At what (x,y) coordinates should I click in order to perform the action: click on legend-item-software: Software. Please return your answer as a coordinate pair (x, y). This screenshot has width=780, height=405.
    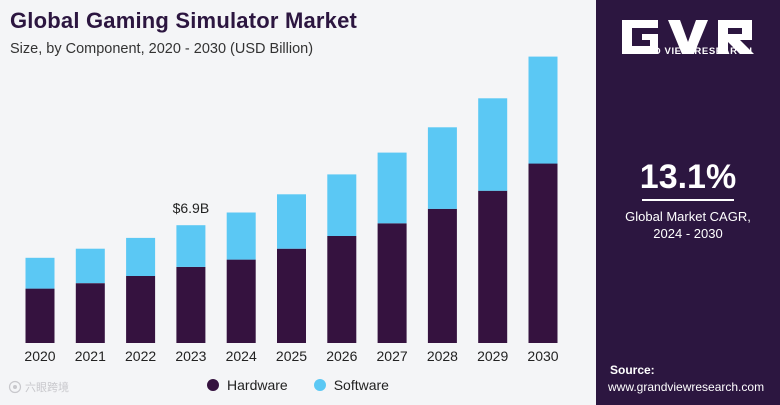
    Looking at the image, I should click on (351, 385).